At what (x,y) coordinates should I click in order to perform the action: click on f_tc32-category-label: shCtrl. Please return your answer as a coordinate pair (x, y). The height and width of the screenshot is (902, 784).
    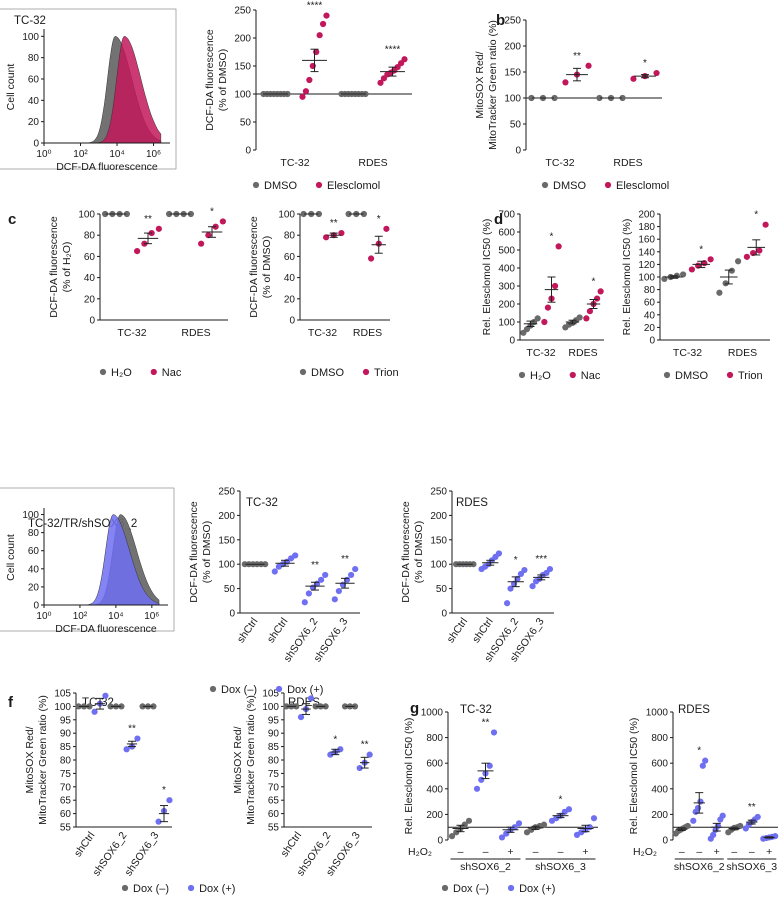
    Looking at the image, I should click on (85, 844).